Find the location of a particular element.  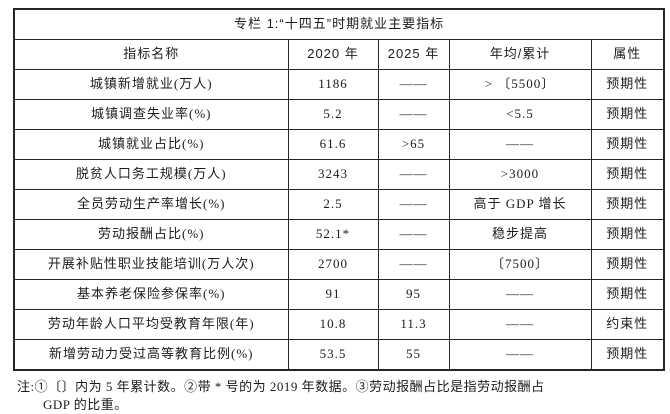

table-row: 新增劳动力受过高等教育比例(%) 53.5 55 —— 预期性 is located at coordinates (339, 355).